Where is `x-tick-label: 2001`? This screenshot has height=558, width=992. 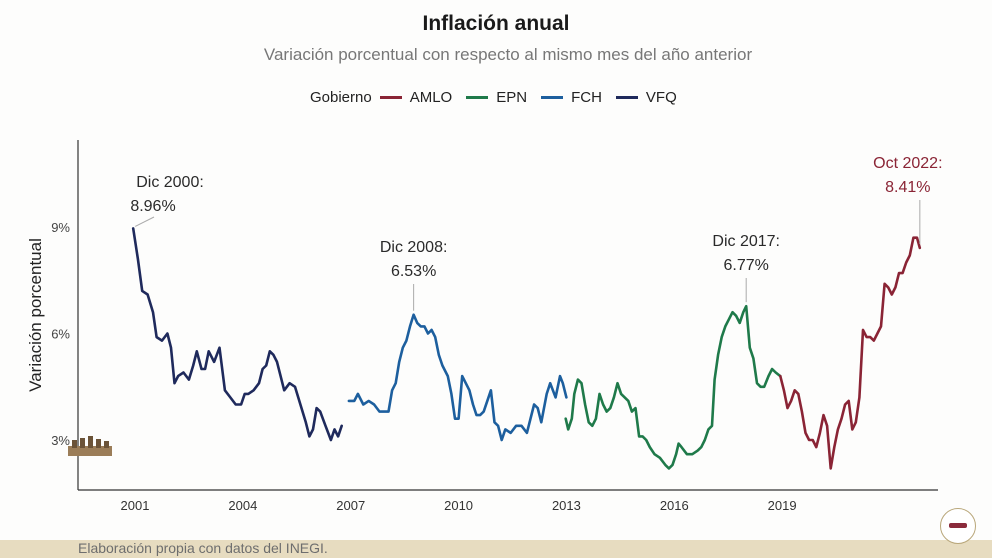 x-tick-label: 2001 is located at coordinates (135, 505).